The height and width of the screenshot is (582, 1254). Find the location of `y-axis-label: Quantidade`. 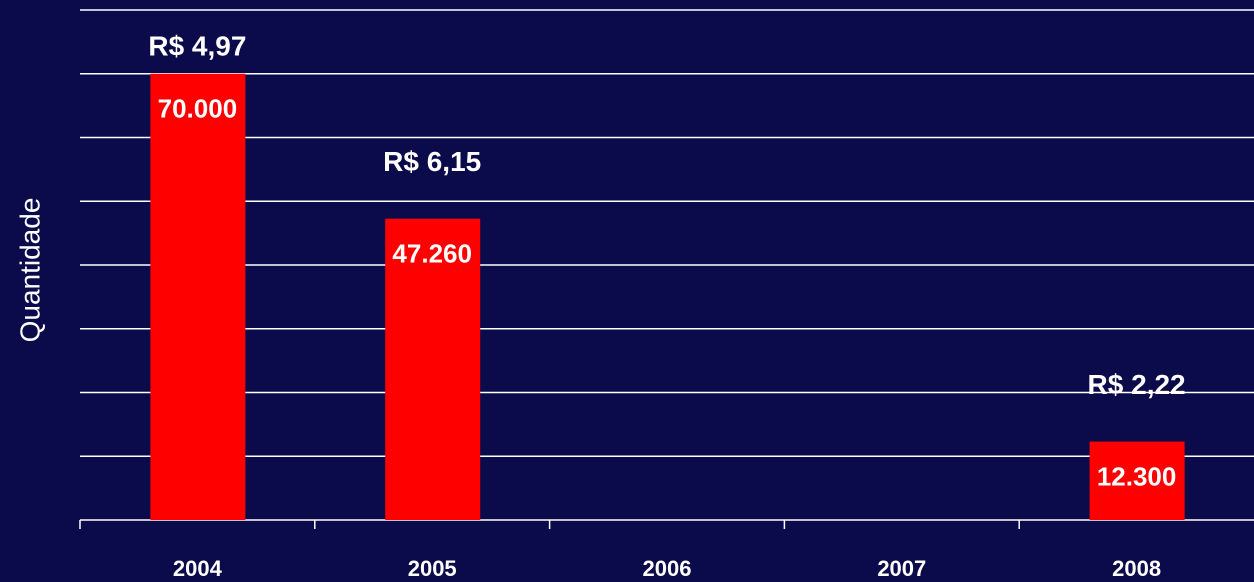

y-axis-label: Quantidade is located at coordinates (29, 270).